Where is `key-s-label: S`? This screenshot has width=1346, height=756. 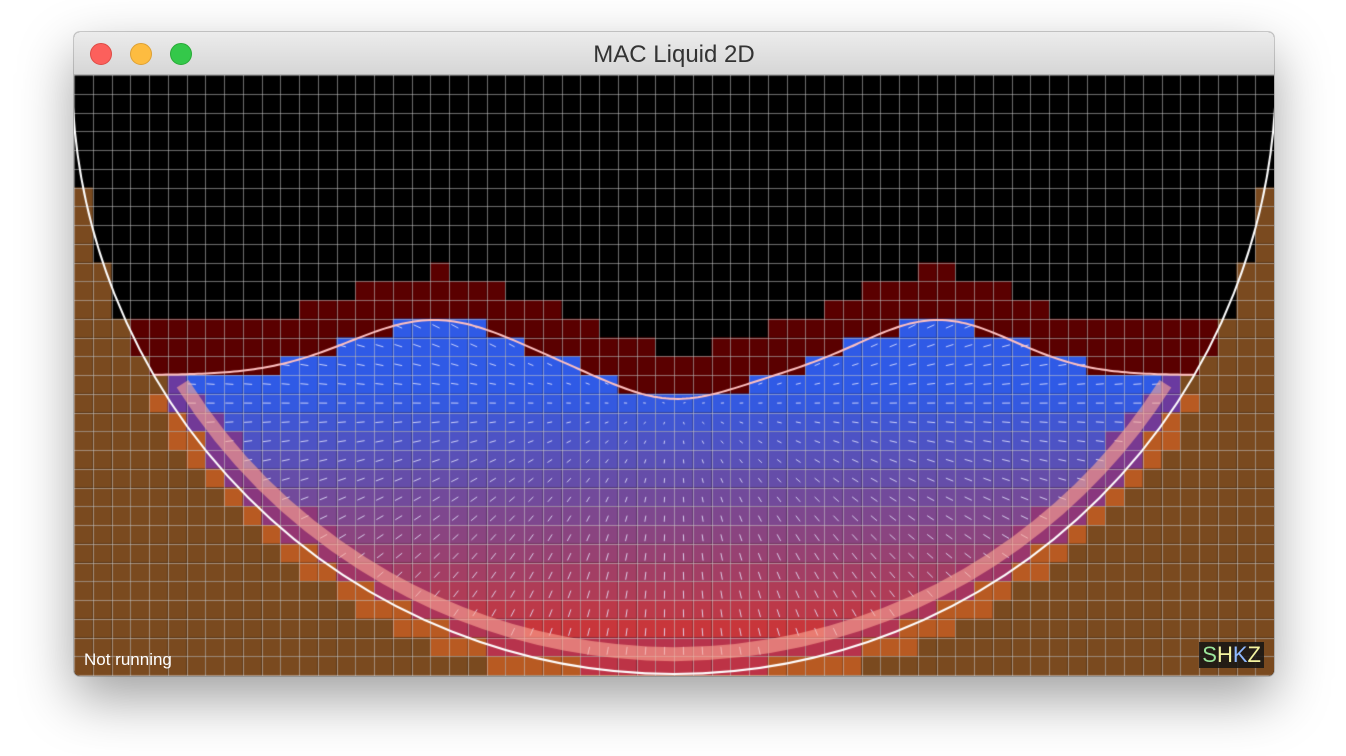
key-s-label: S is located at coordinates (1209, 654).